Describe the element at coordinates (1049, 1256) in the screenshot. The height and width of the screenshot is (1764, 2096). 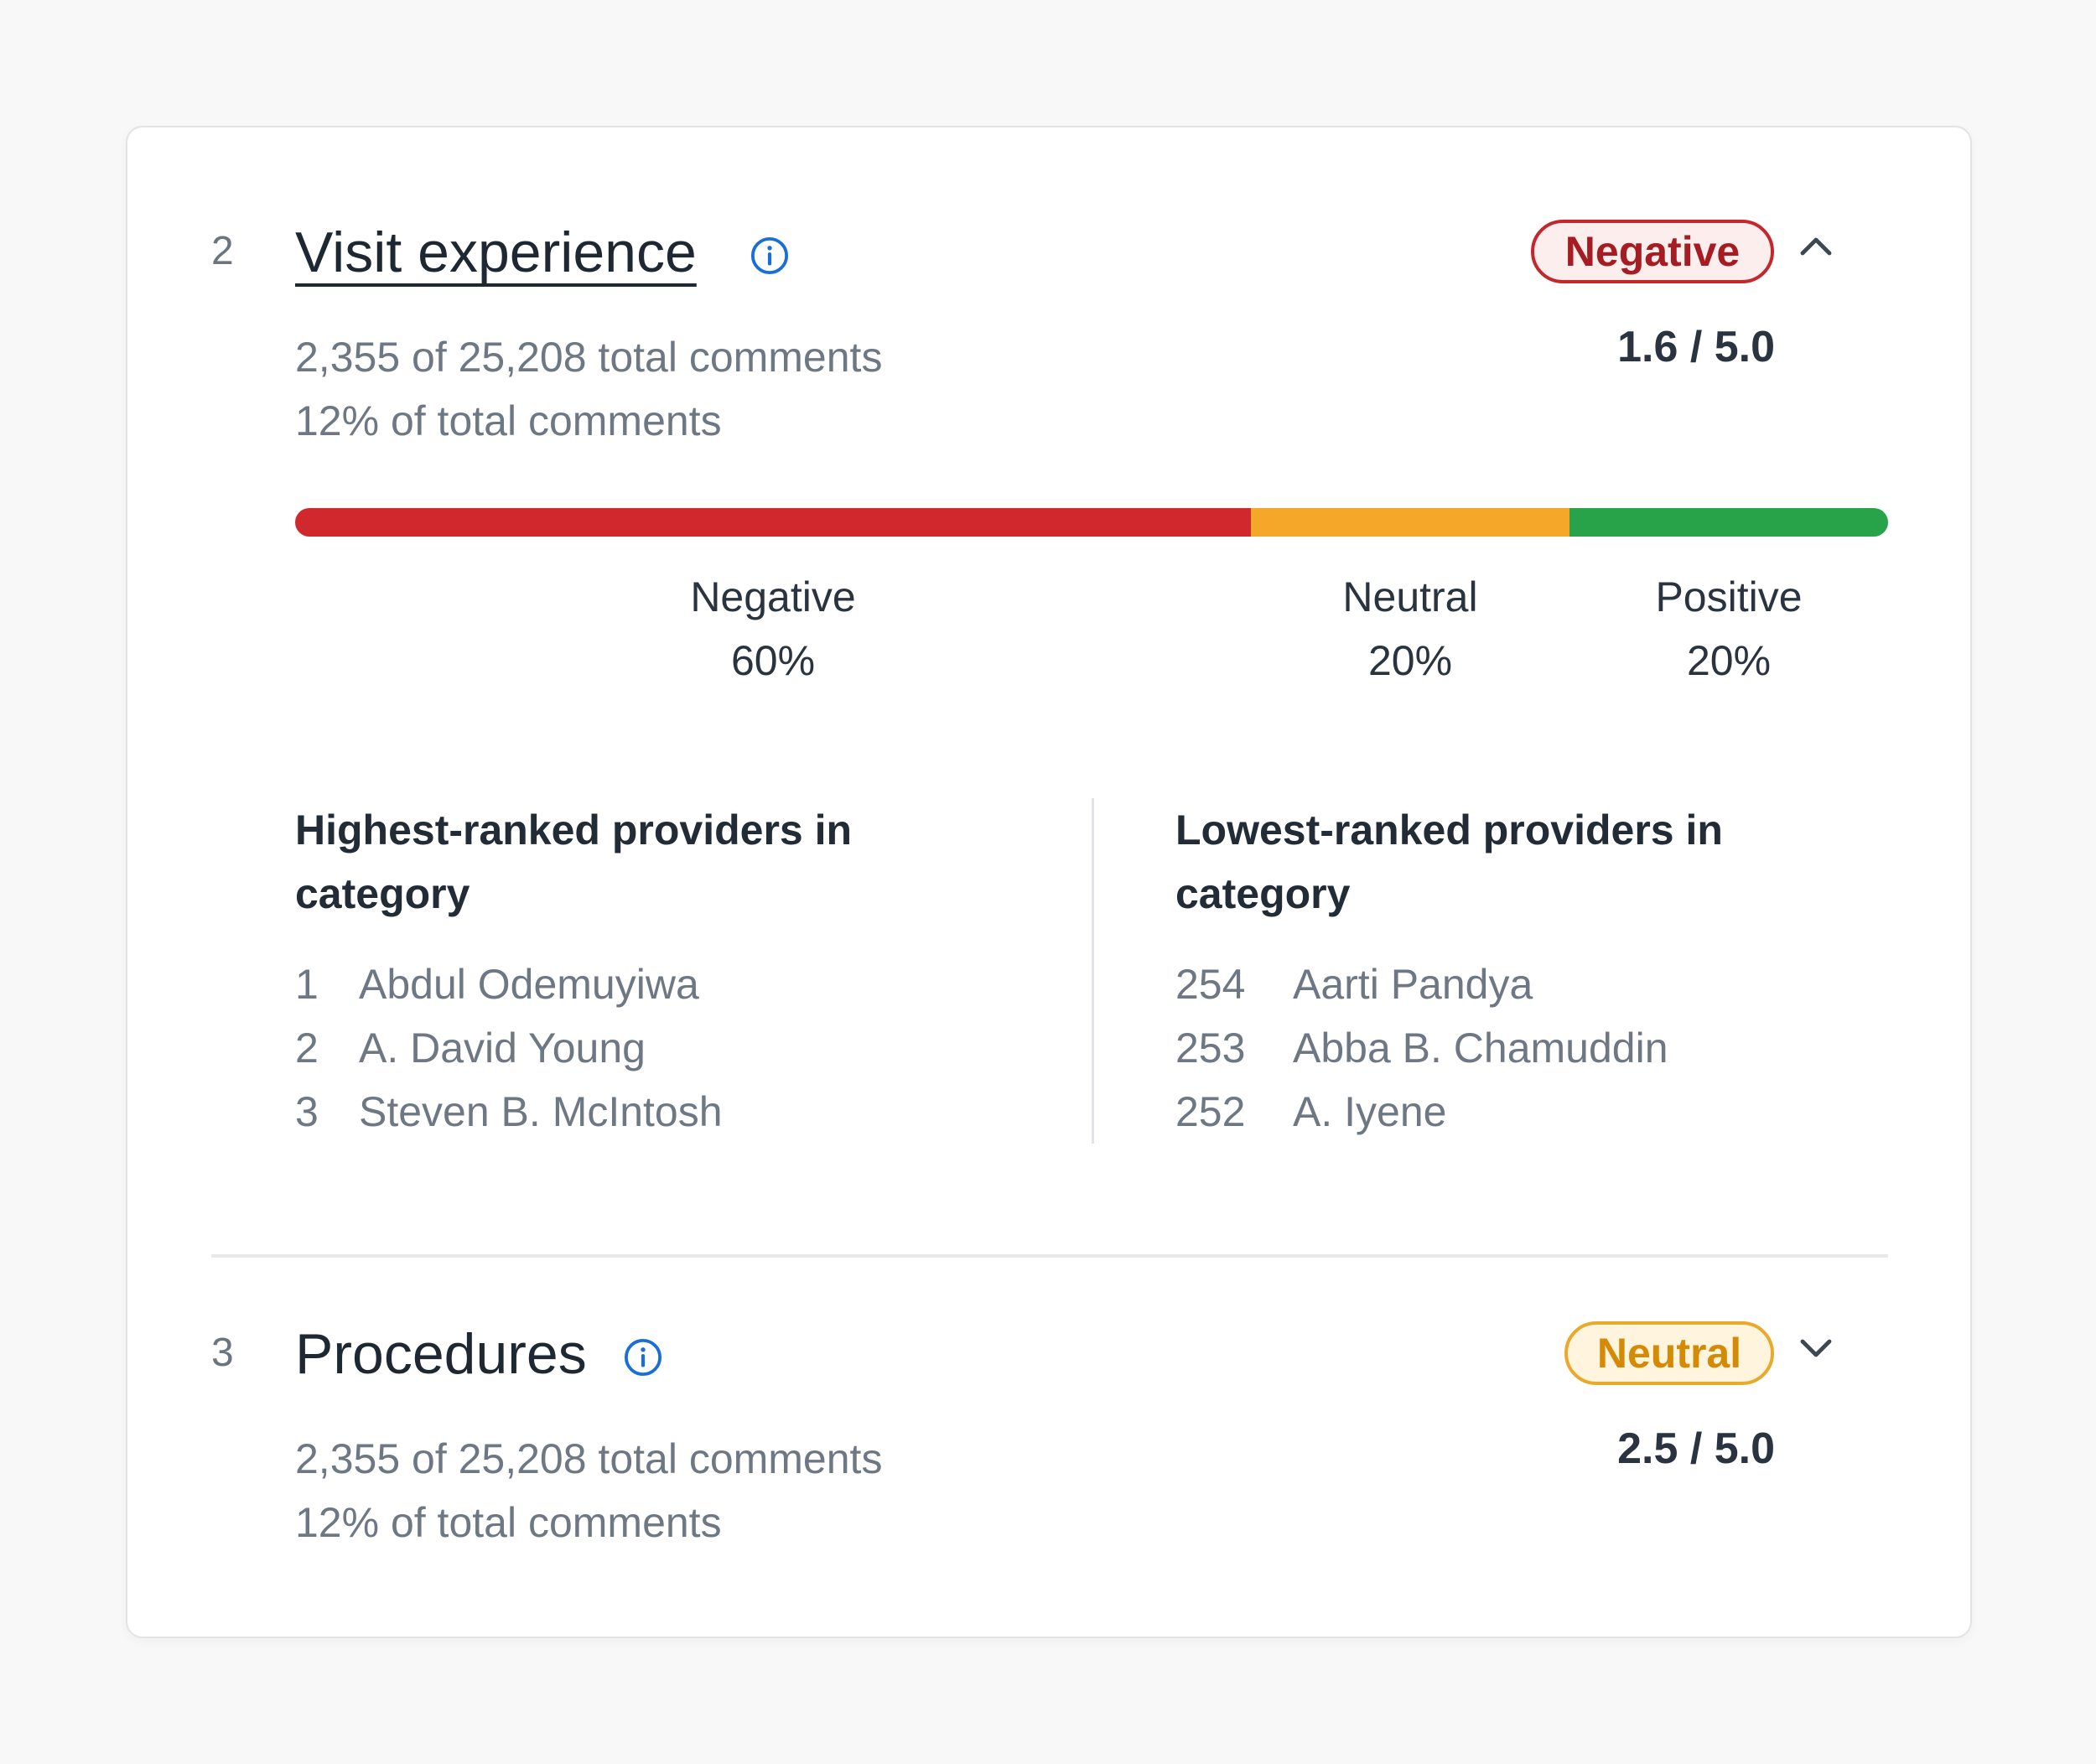
I see `category-divider` at that location.